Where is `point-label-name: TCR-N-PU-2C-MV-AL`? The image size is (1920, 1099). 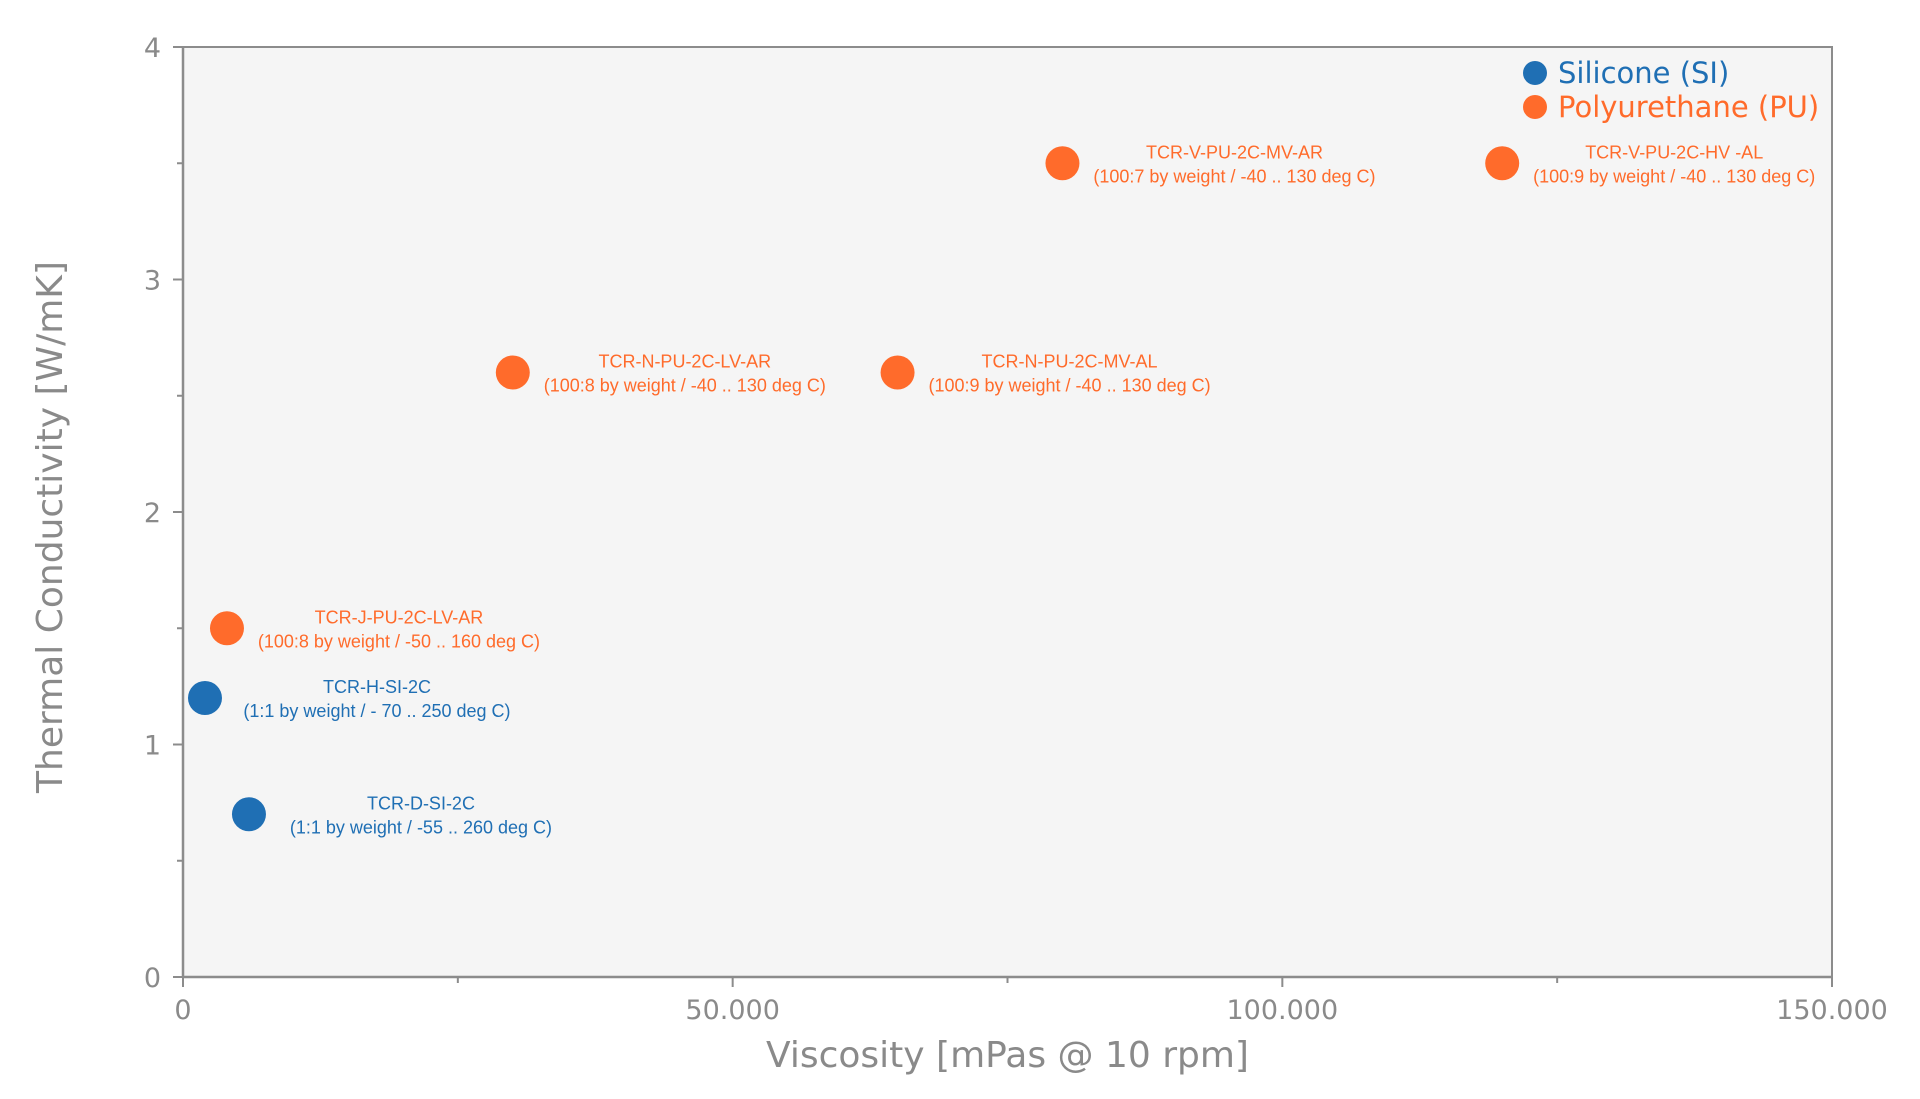 point-label-name: TCR-N-PU-2C-MV-AL is located at coordinates (1070, 362).